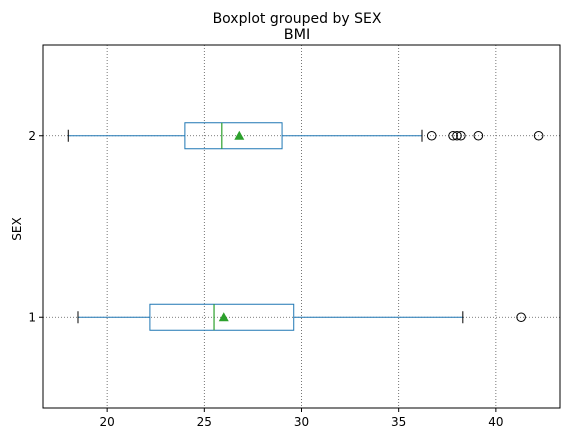 The image size is (570, 447). Describe the element at coordinates (32, 136) in the screenshot. I see `y-tick-label: 2` at that location.